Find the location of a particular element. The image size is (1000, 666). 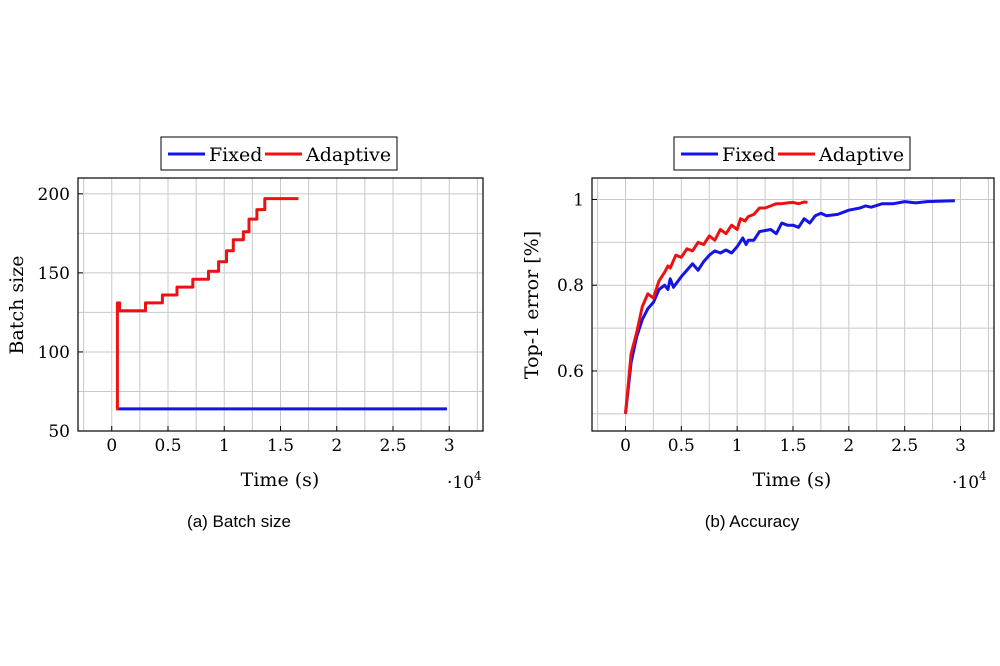

x-axis-label-a: Time (s) is located at coordinates (280, 480).